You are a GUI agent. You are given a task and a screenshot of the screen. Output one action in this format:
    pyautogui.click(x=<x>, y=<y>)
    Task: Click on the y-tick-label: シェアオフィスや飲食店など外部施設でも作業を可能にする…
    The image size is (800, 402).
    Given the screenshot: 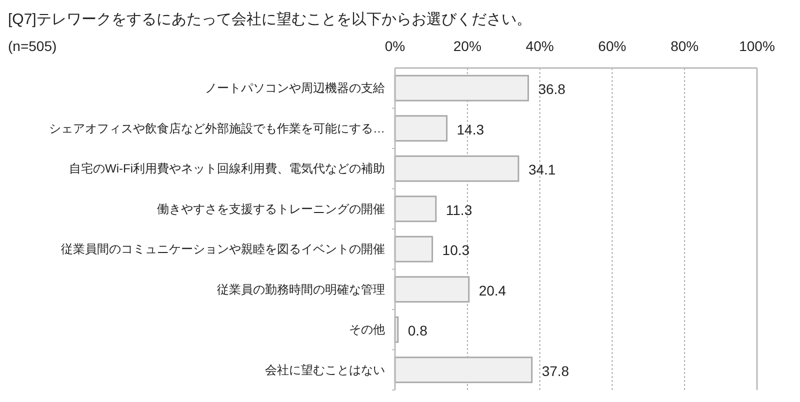 What is the action you would take?
    pyautogui.click(x=217, y=128)
    